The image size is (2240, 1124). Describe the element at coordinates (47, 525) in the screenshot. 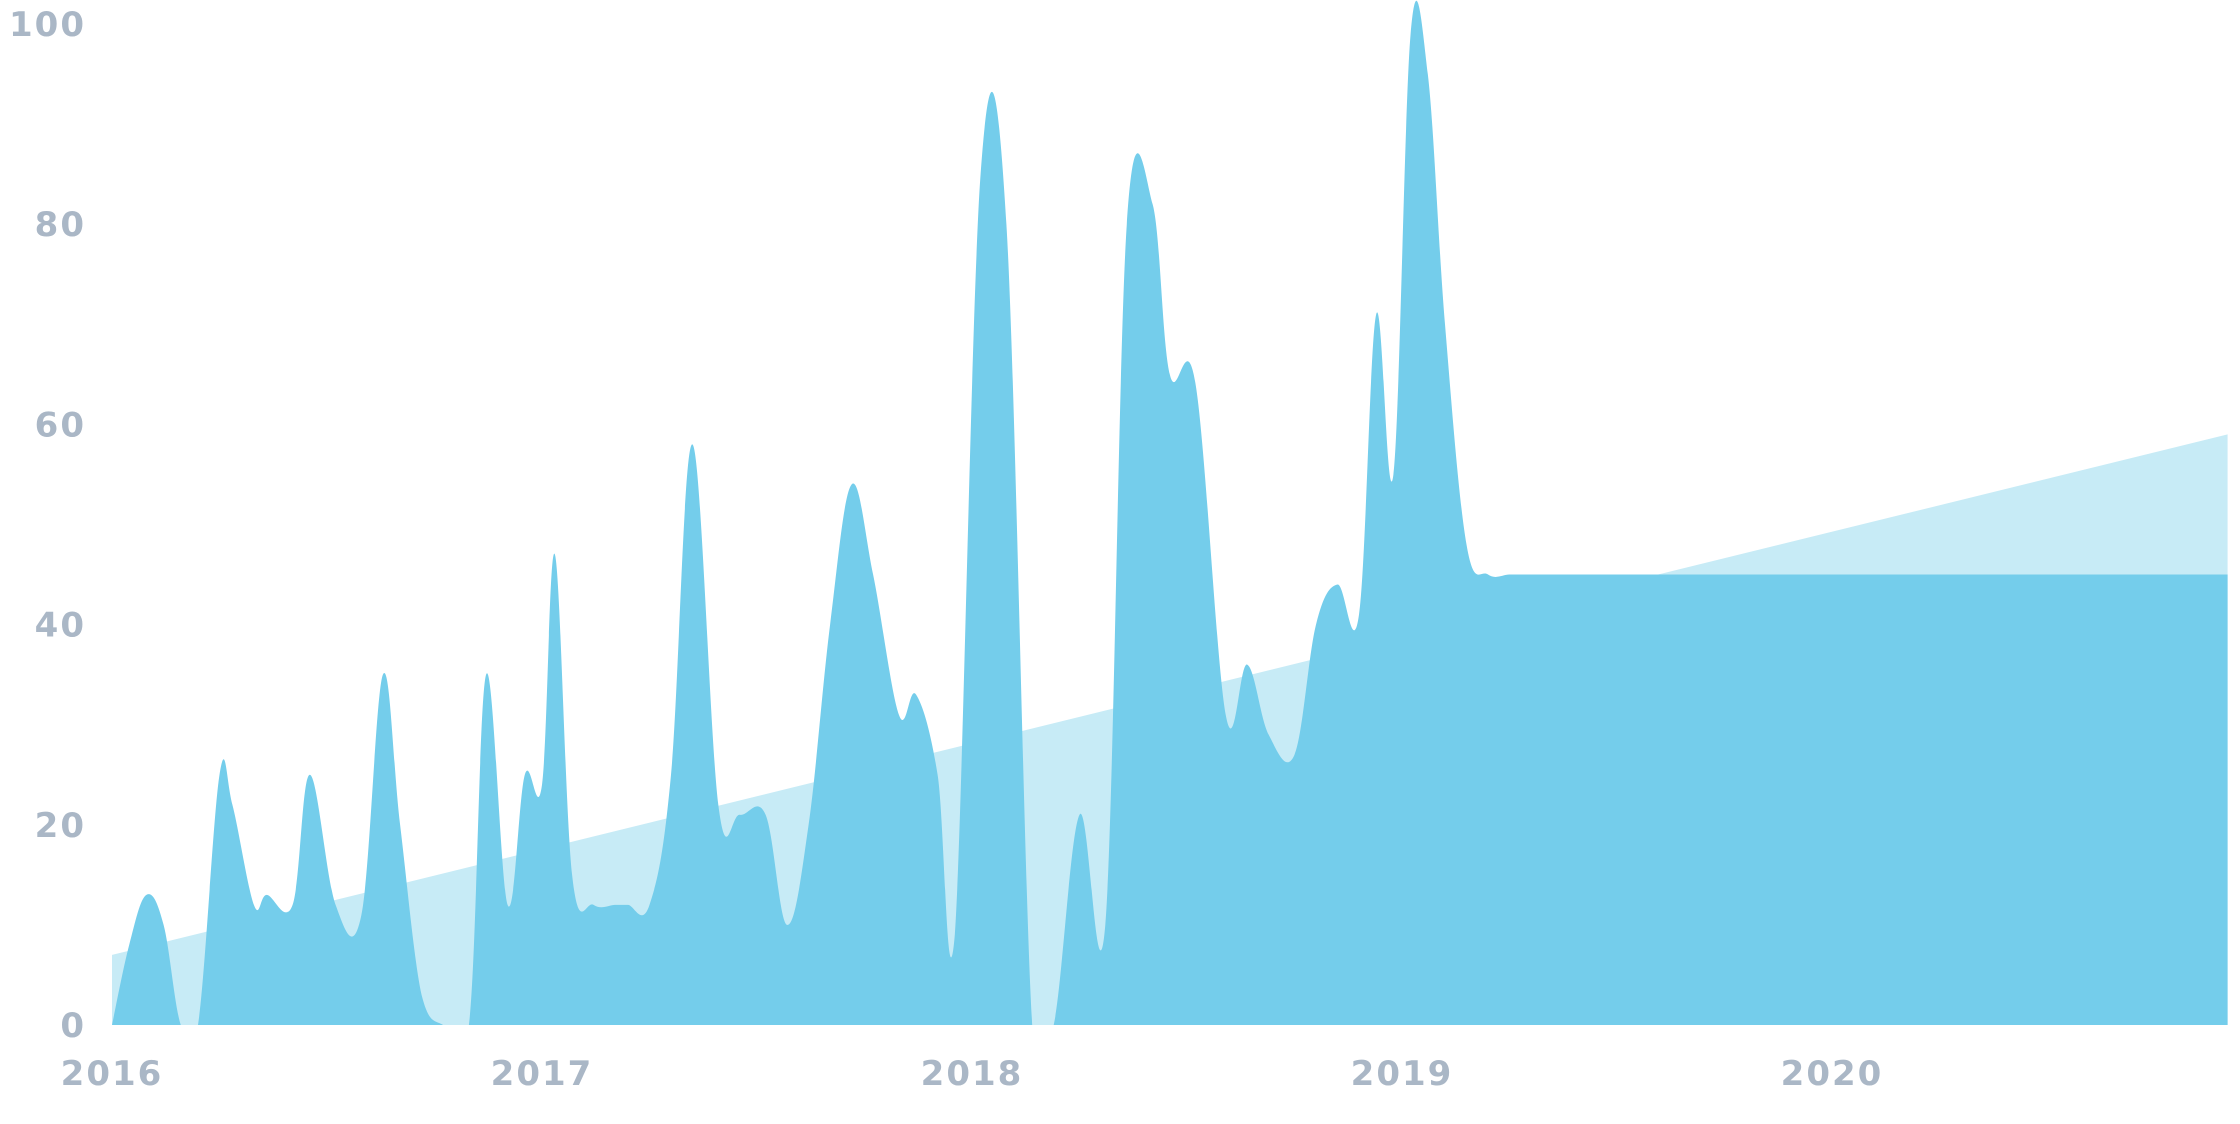

I see `y-axis: 0 20 40 60 80 100` at that location.